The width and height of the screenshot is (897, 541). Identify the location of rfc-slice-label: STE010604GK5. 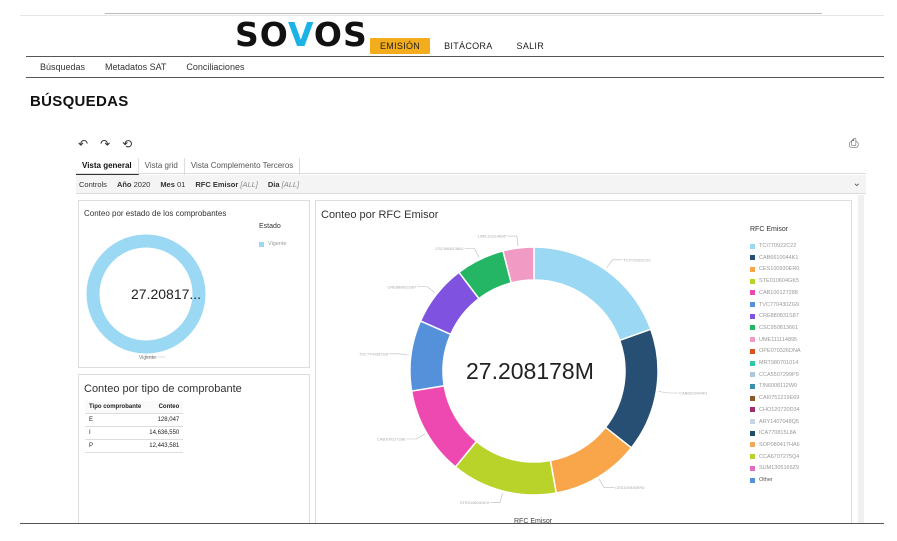
(475, 502).